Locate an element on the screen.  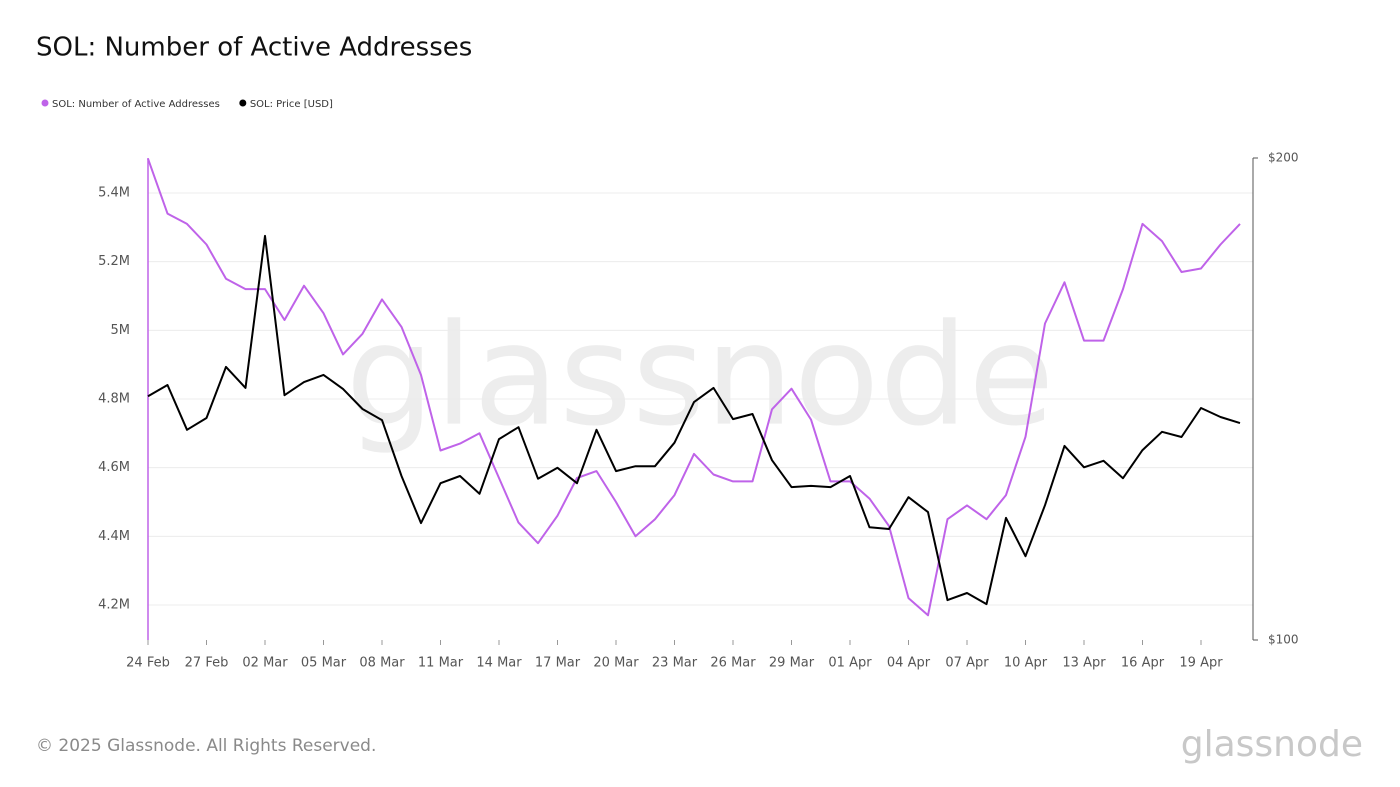
y-tick-label: 4.2M is located at coordinates (114, 604).